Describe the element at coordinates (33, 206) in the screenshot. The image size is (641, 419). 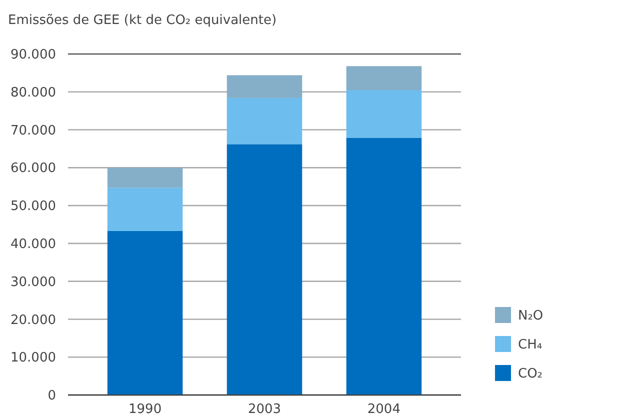
I see `y-tick-label: 50.000` at that location.